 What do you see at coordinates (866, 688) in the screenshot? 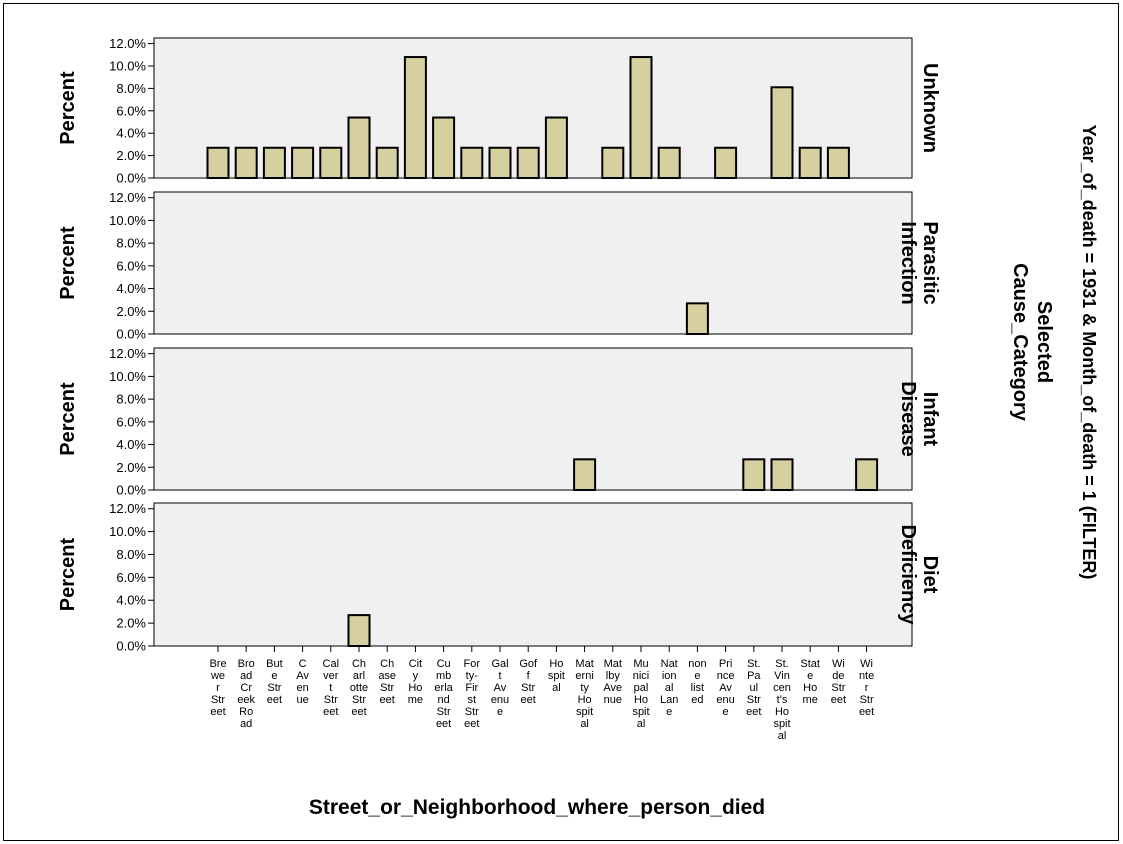
I see `x-tick-label: Wi nte r Str eet` at bounding box center [866, 688].